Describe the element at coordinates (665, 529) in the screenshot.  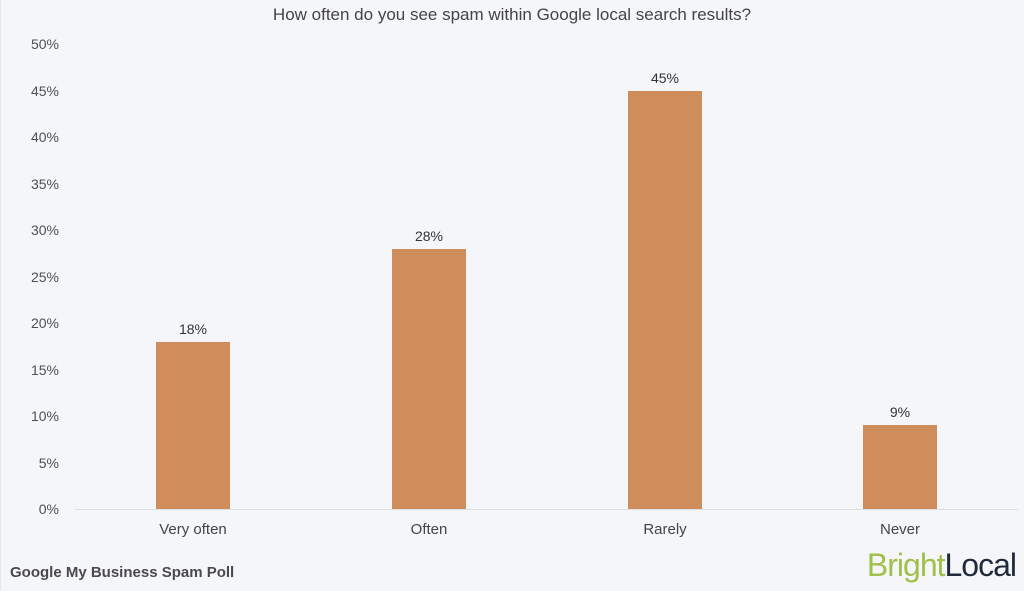
I see `x-tick-label: Rarely` at that location.